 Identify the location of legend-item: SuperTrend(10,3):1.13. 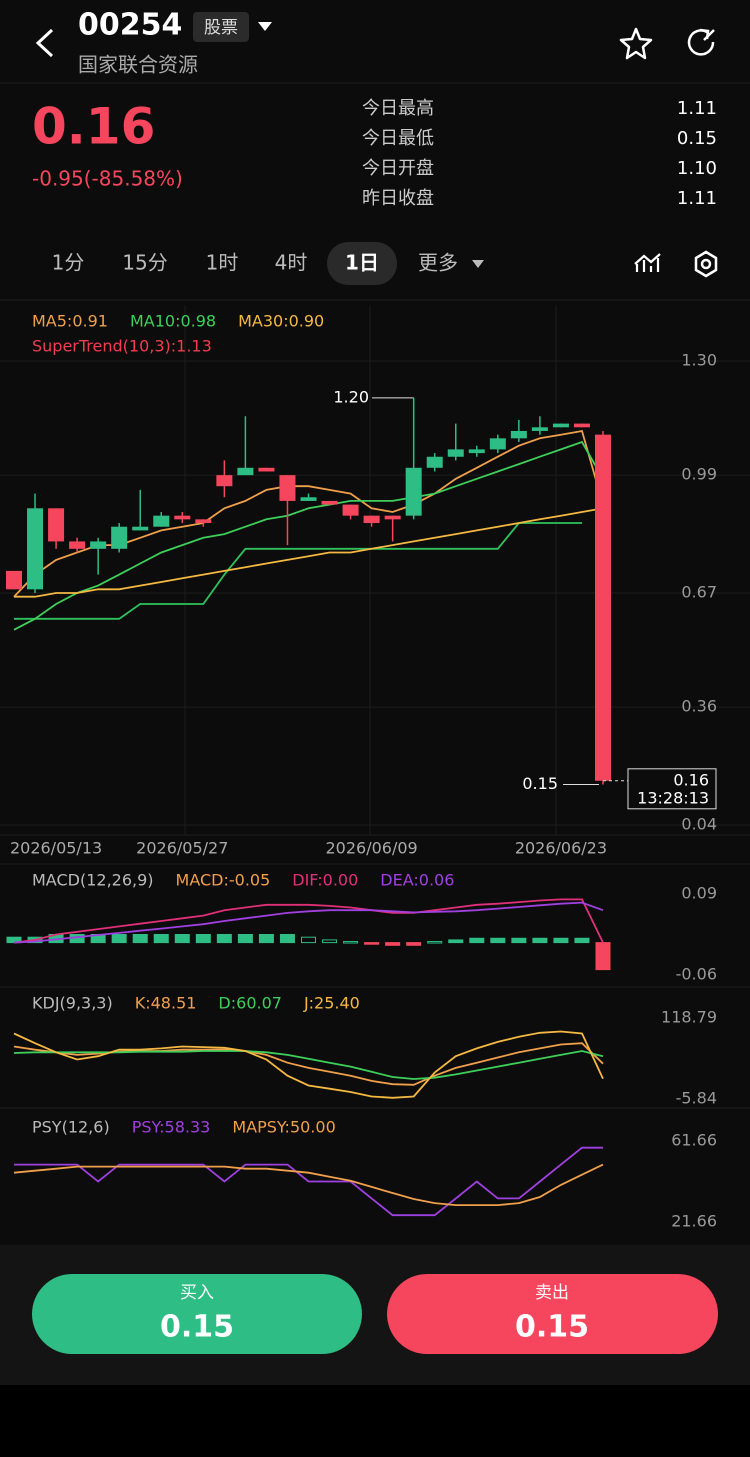
(122, 346).